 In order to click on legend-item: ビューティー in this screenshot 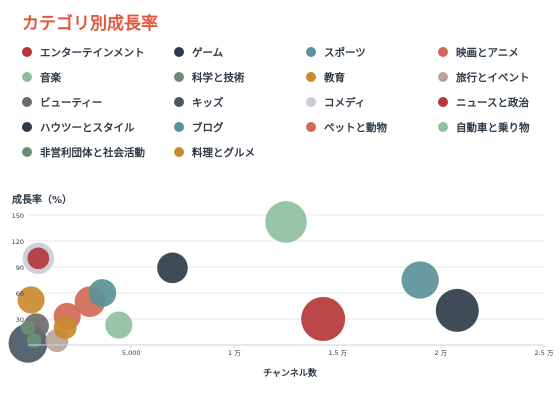, I will do `click(98, 102)`.